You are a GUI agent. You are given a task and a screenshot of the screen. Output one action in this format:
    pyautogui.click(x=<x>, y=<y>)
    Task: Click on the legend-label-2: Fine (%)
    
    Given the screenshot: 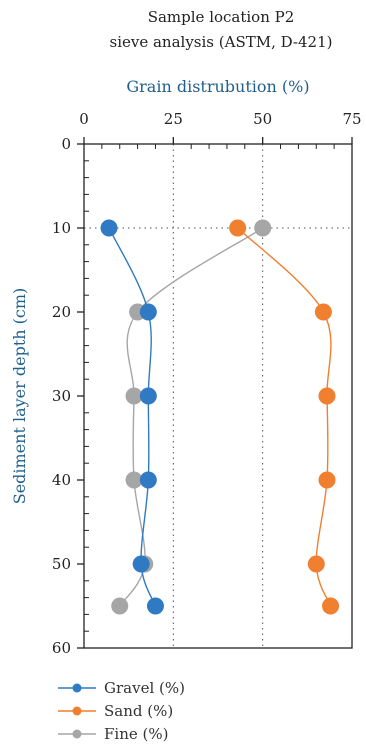 What is the action you would take?
    pyautogui.click(x=136, y=734)
    